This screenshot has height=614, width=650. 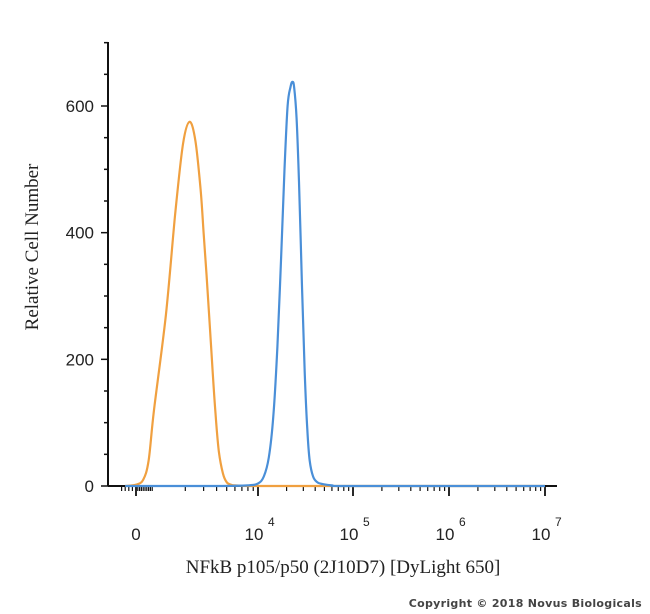 What do you see at coordinates (80, 233) in the screenshot?
I see `y-tick-label: 400` at bounding box center [80, 233].